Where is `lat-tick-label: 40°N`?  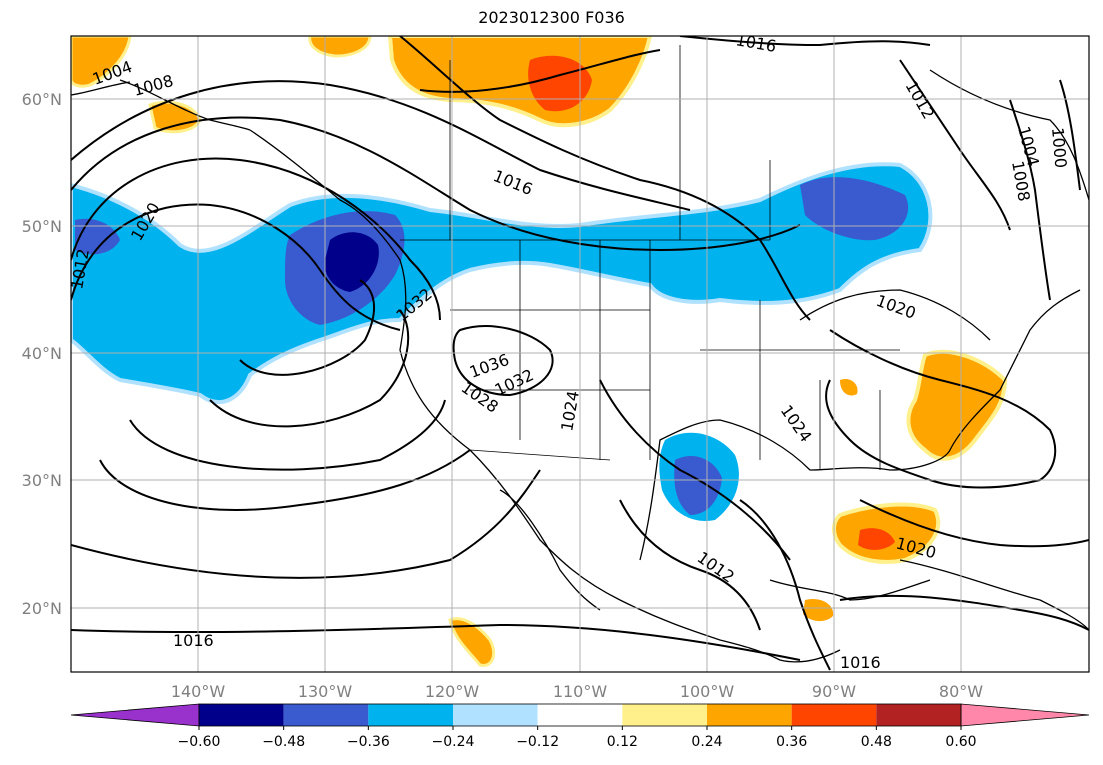 lat-tick-label: 40°N is located at coordinates (42, 353).